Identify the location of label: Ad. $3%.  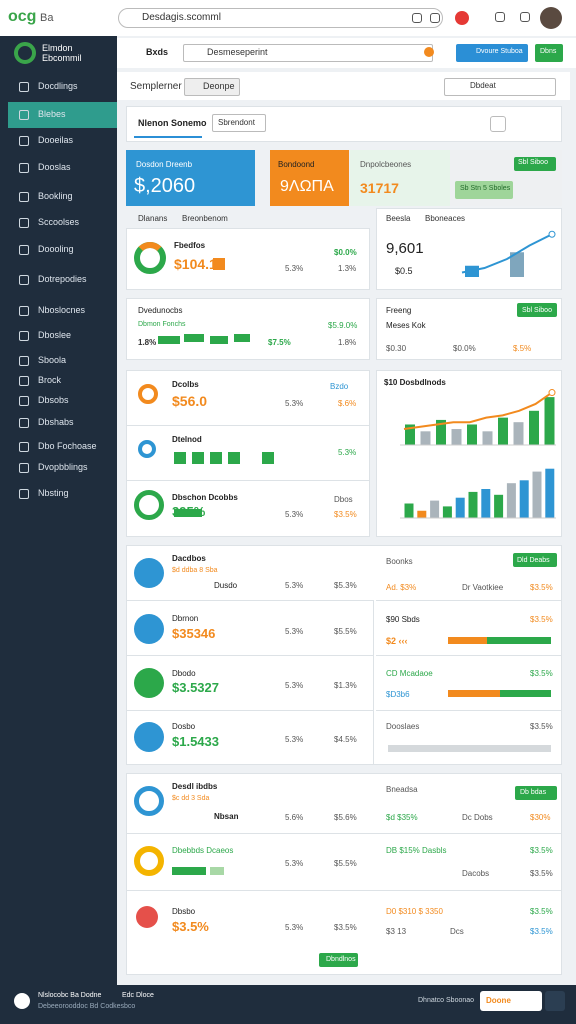
(401, 587).